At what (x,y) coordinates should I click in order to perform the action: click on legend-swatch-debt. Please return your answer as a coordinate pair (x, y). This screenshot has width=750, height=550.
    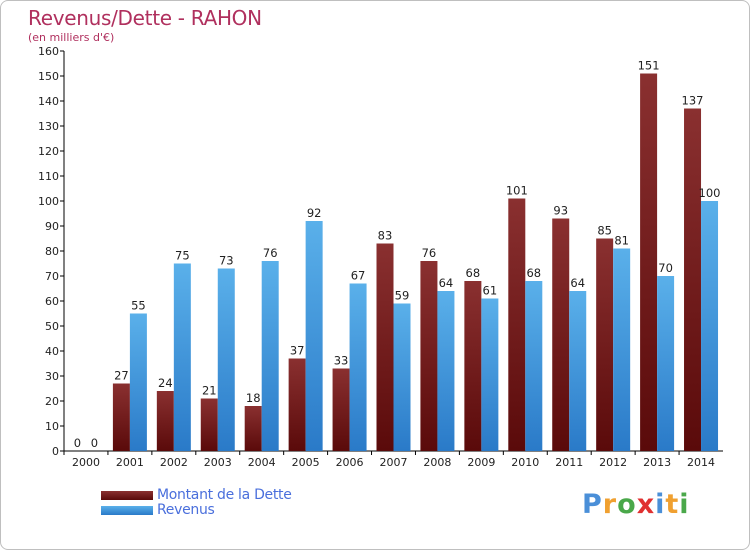
    Looking at the image, I should click on (127, 495).